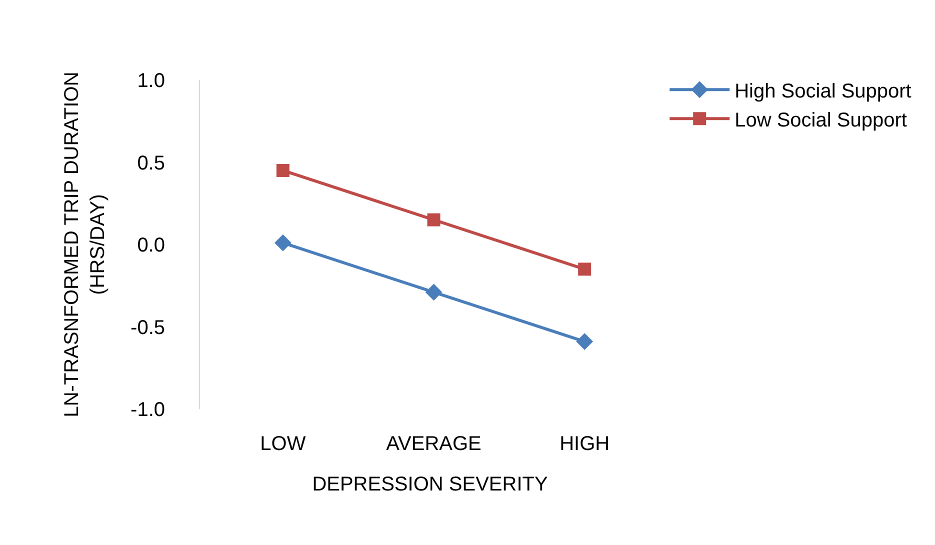  What do you see at coordinates (430, 485) in the screenshot?
I see `x-axis-title: DEPRESSION SEVERITY` at bounding box center [430, 485].